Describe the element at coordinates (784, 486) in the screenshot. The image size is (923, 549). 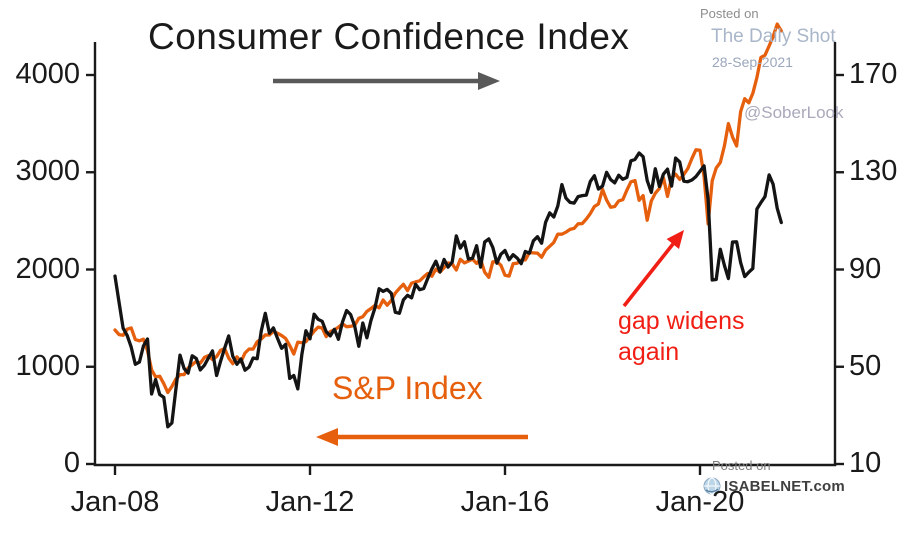
I see `isabelnet-label: ISABELNET.com` at that location.